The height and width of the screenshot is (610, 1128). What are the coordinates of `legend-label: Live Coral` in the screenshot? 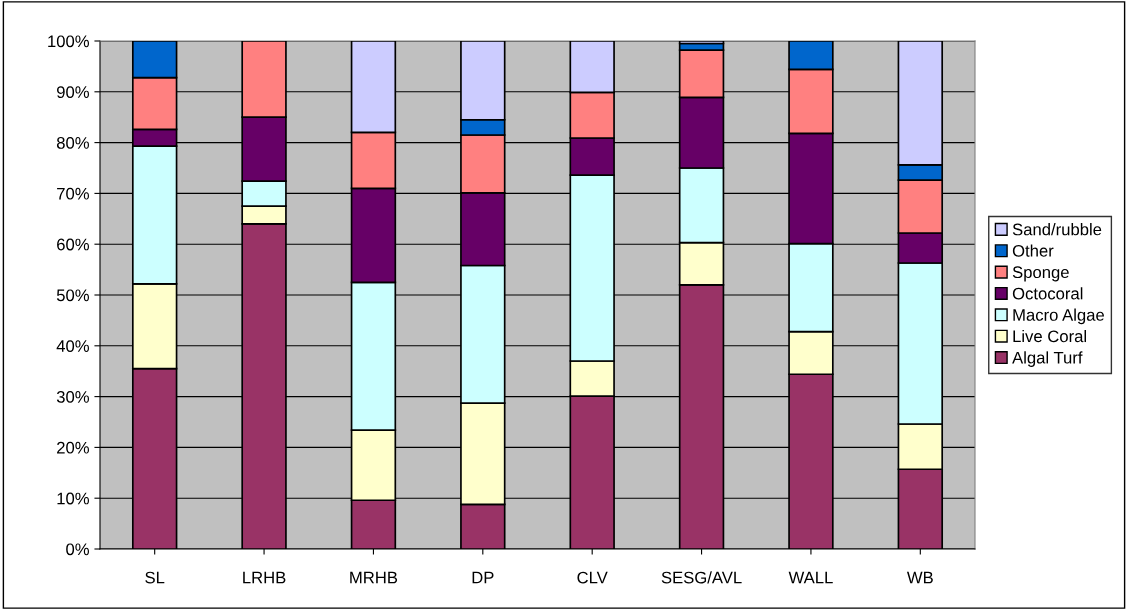 It's located at (1049, 336).